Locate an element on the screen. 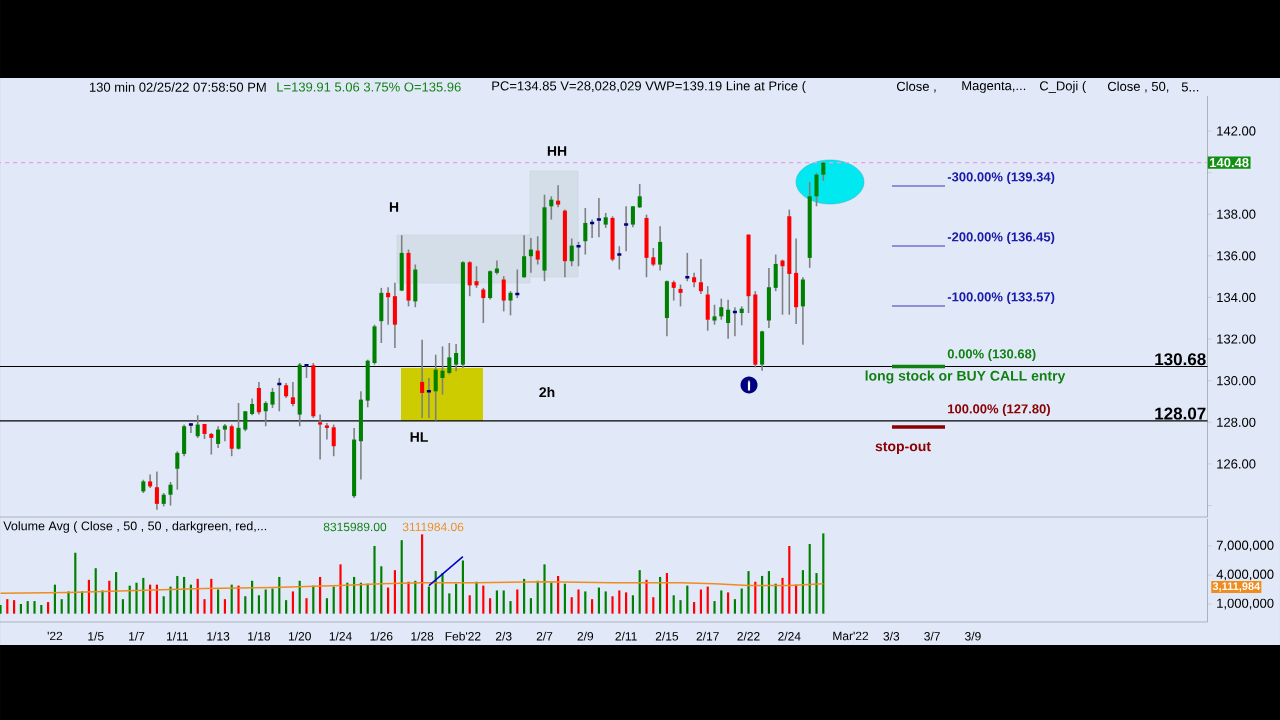 The width and height of the screenshot is (1280, 720). x-tick-label: 3/7 is located at coordinates (932, 636).